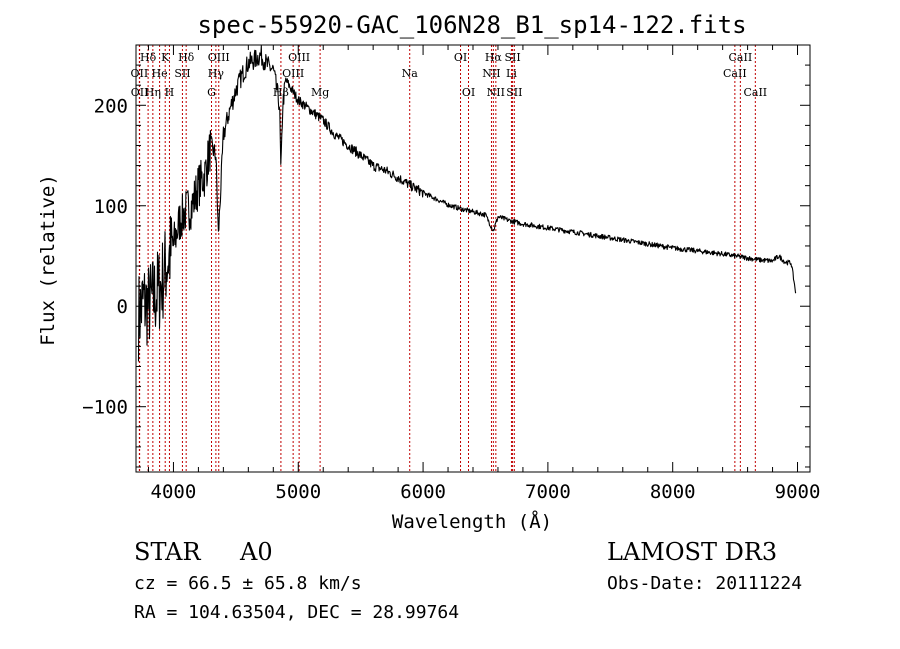 This screenshot has width=900, height=649. I want to click on x-tick-label: 4000, so click(174, 492).